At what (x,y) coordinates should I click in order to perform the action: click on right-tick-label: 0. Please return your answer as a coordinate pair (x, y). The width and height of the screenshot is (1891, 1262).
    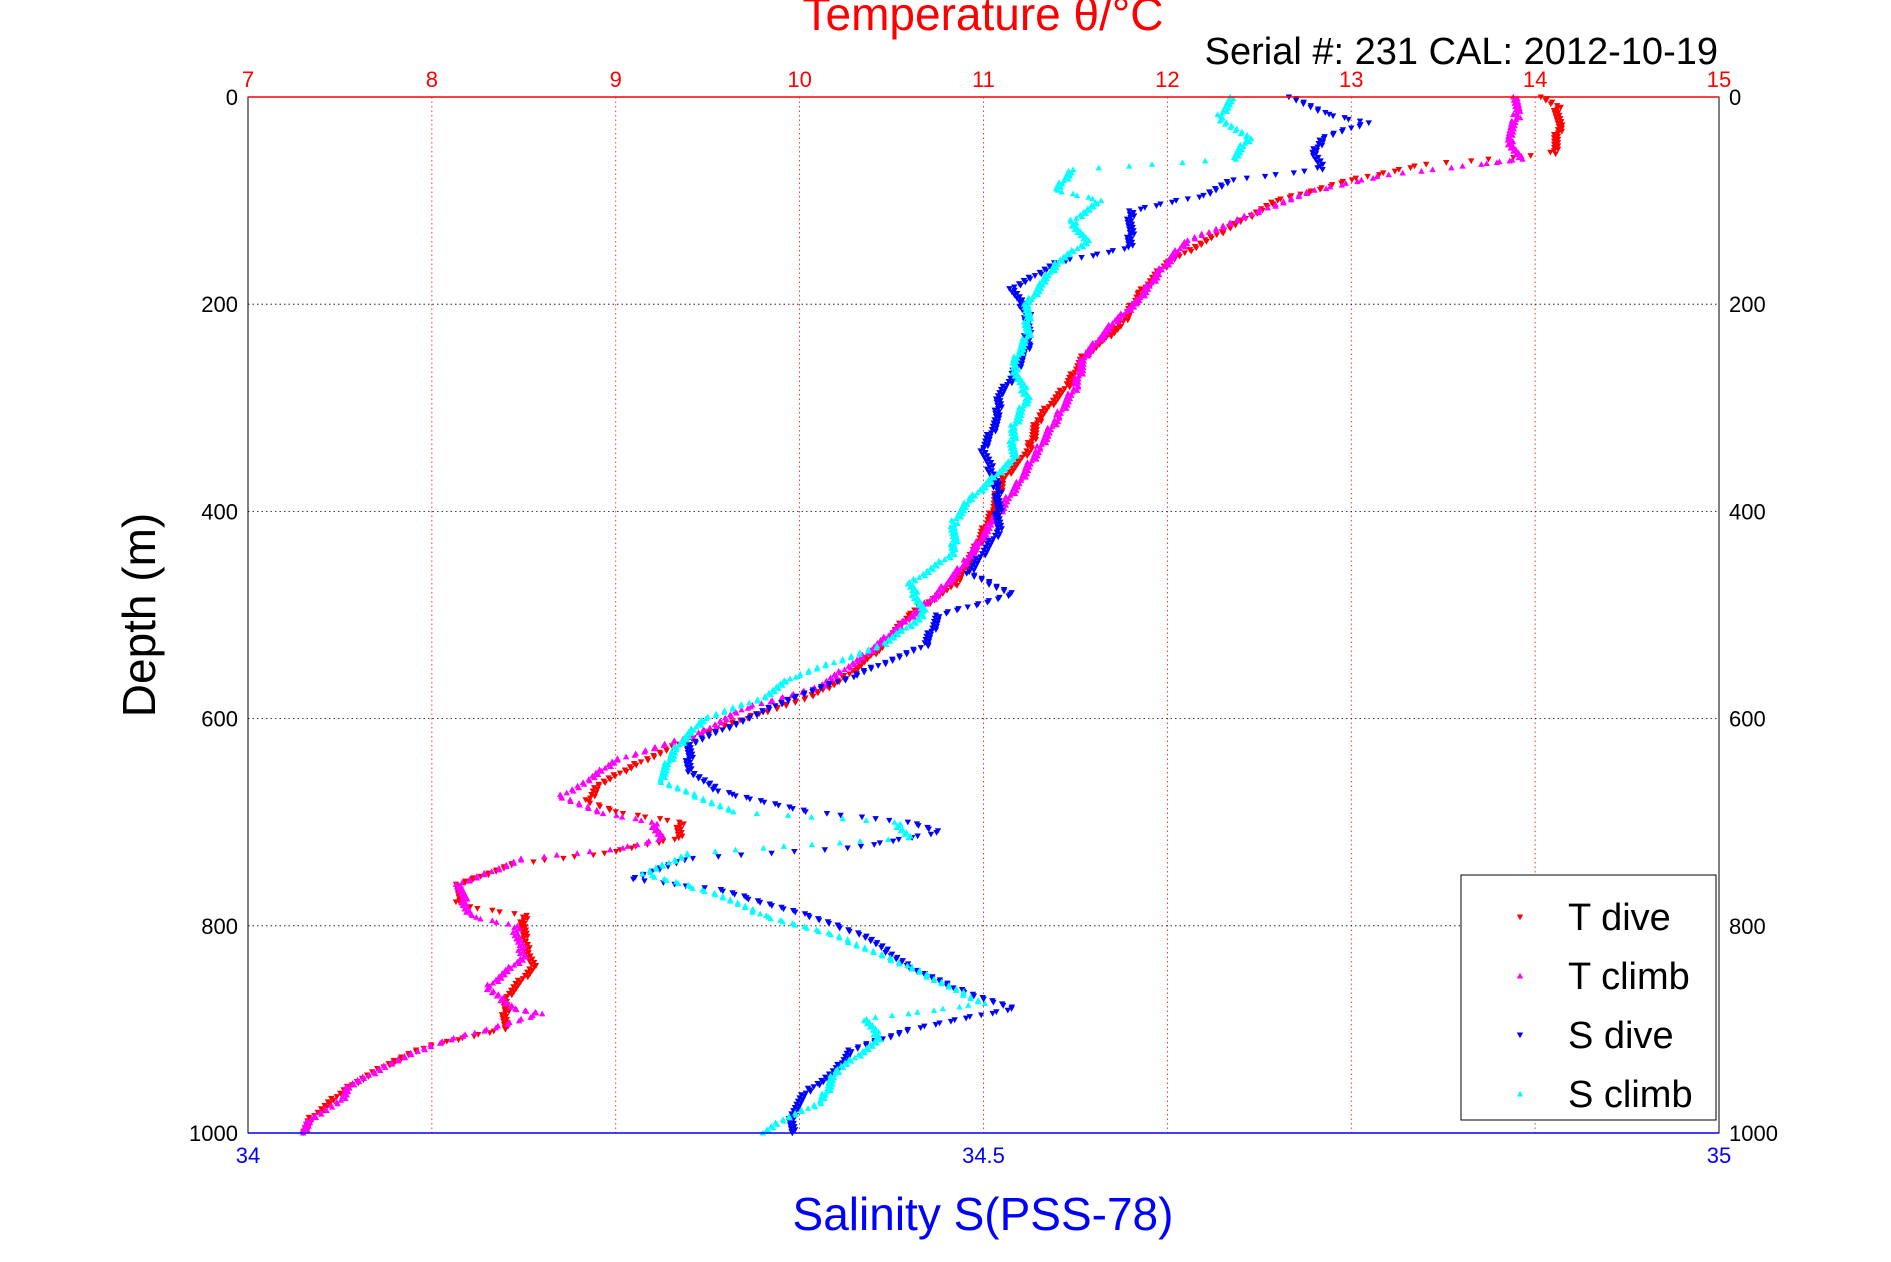
    Looking at the image, I should click on (1735, 97).